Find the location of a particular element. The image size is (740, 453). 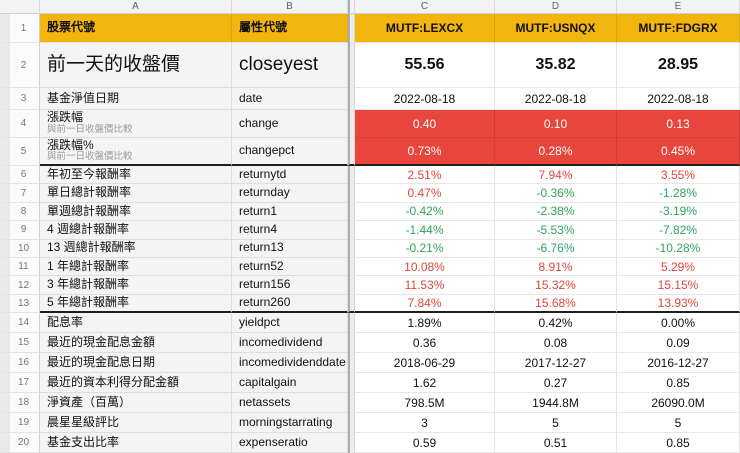

cell-B10-attribute-code: return13 is located at coordinates (290, 248).